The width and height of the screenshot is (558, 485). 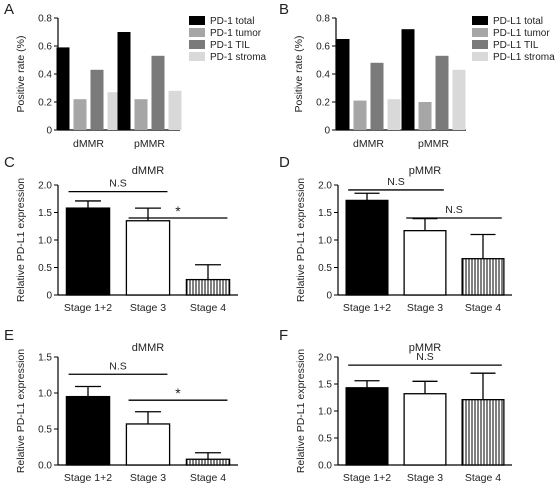 I want to click on panel-e-x-label: Stage 4, so click(x=208, y=478).